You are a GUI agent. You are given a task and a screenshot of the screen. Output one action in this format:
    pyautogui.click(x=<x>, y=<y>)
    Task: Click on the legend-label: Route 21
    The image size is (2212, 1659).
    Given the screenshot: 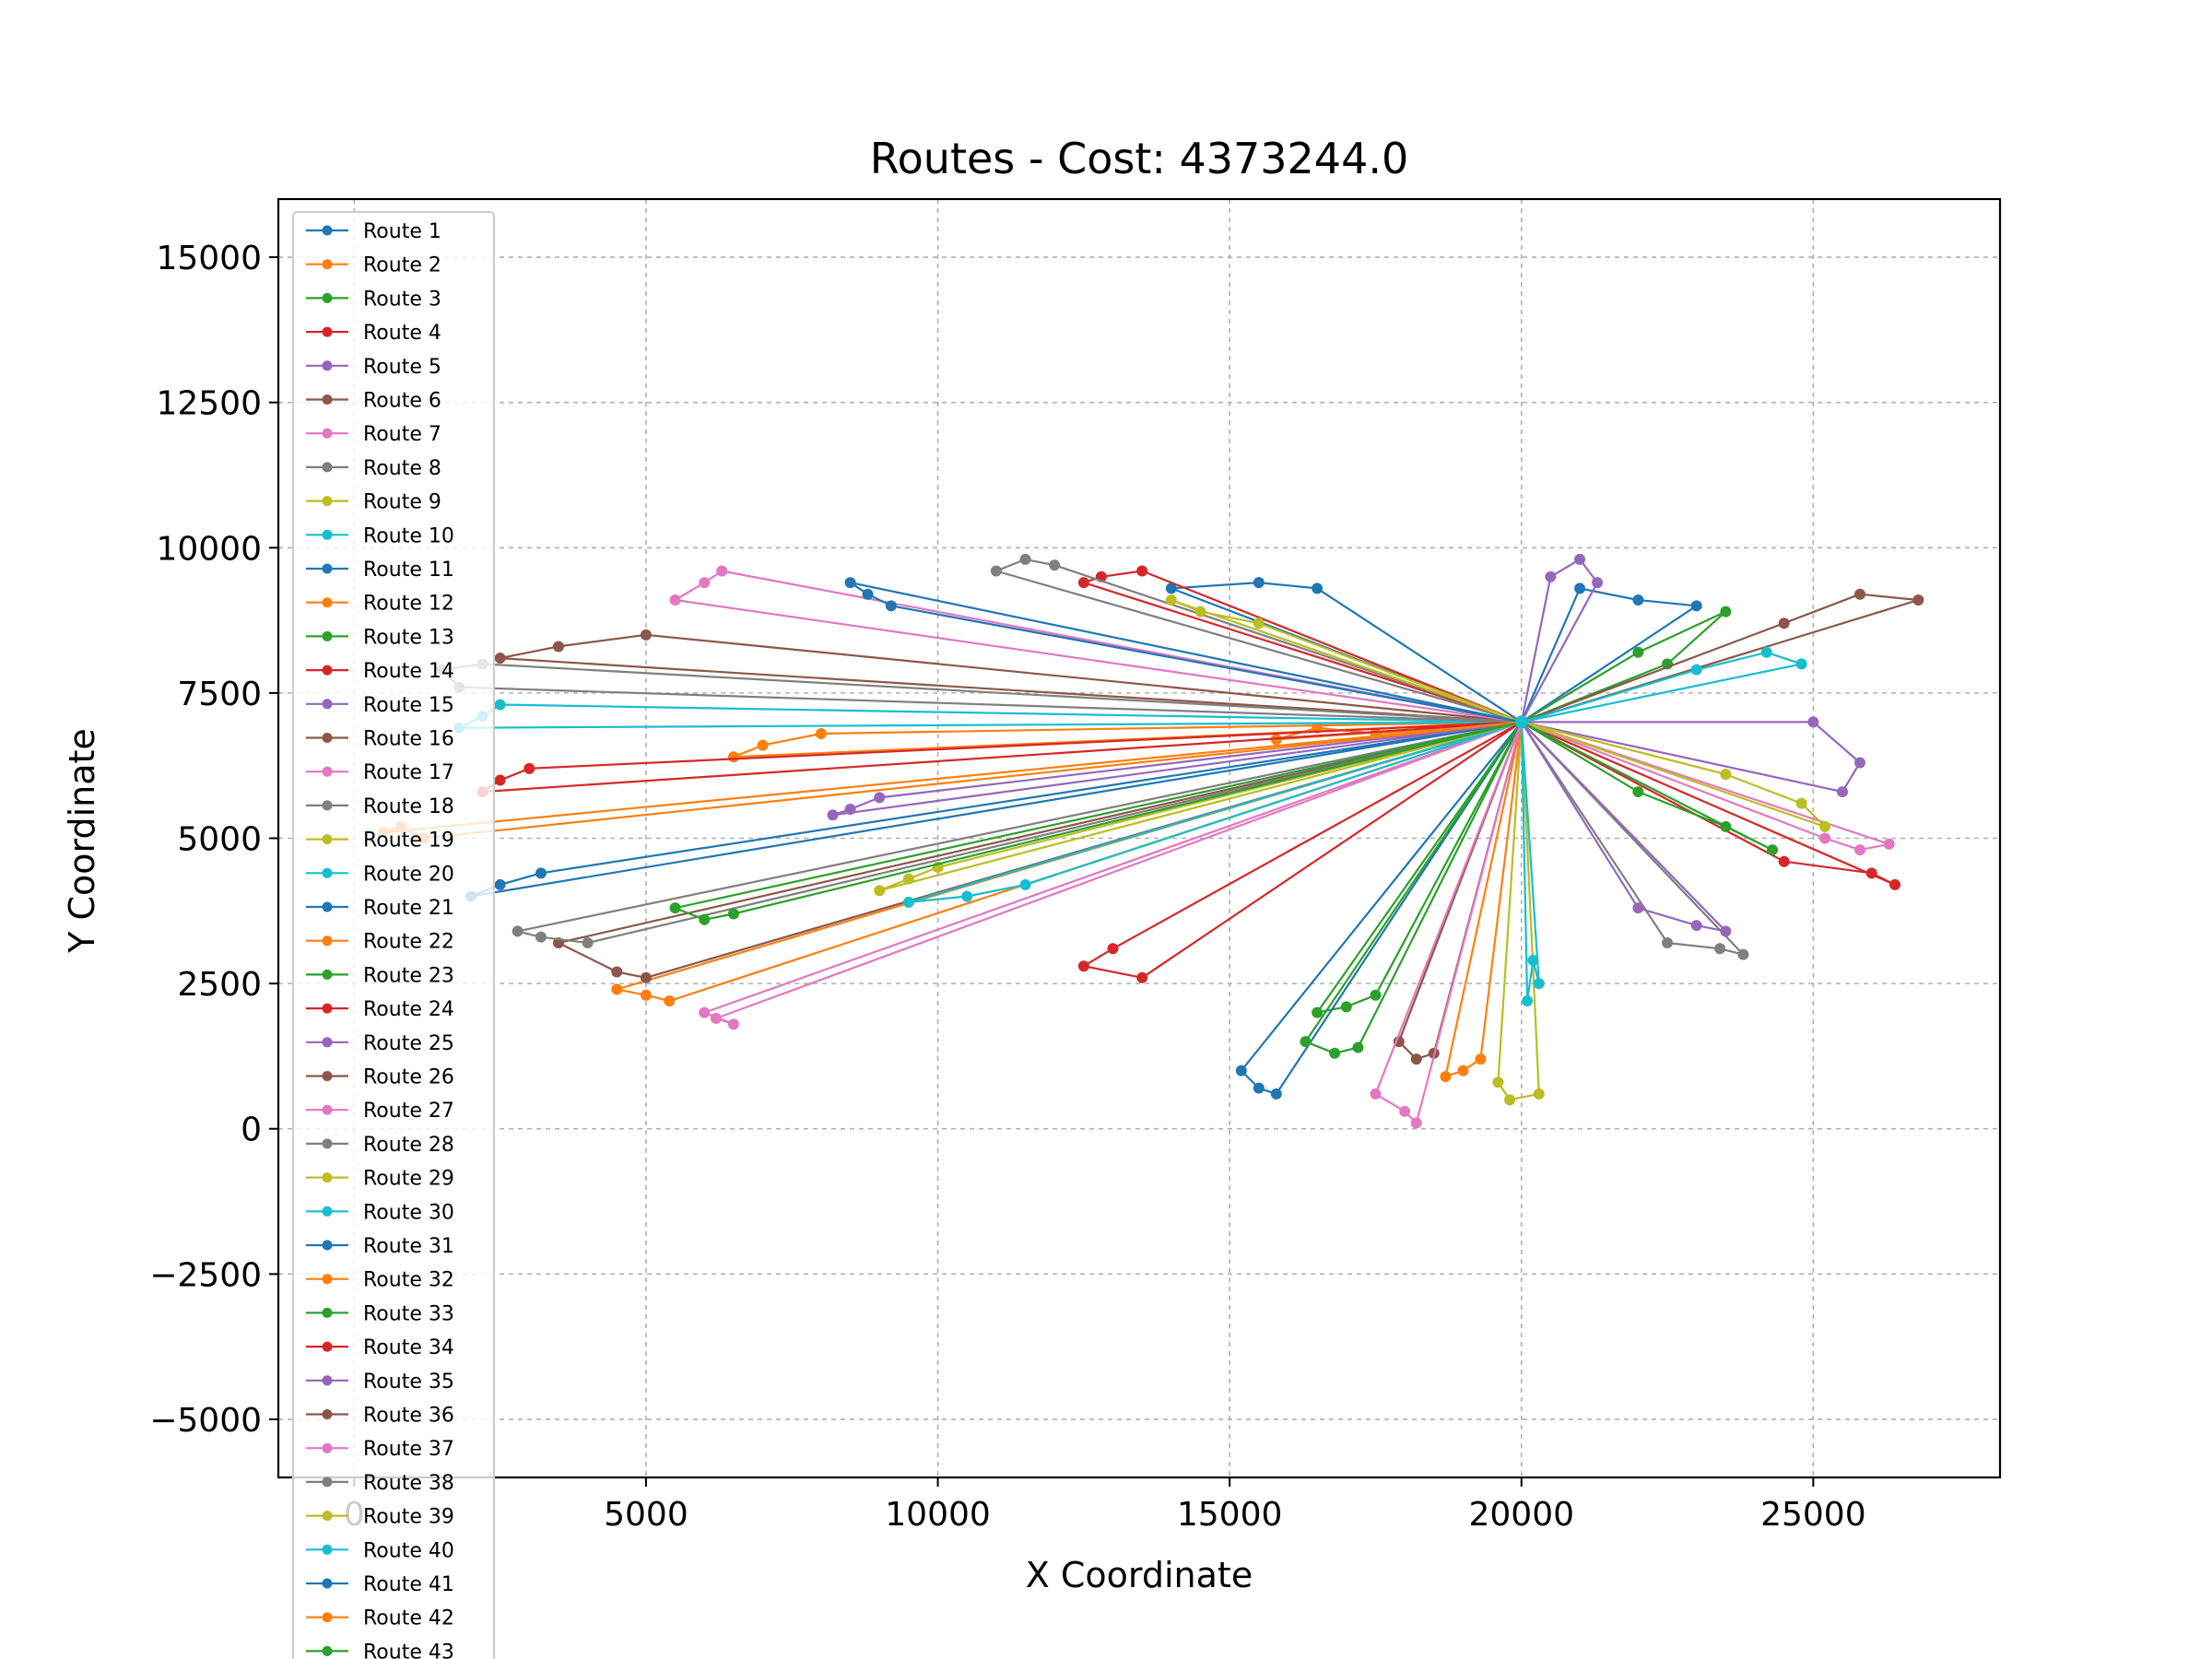 What is the action you would take?
    pyautogui.click(x=408, y=908)
    